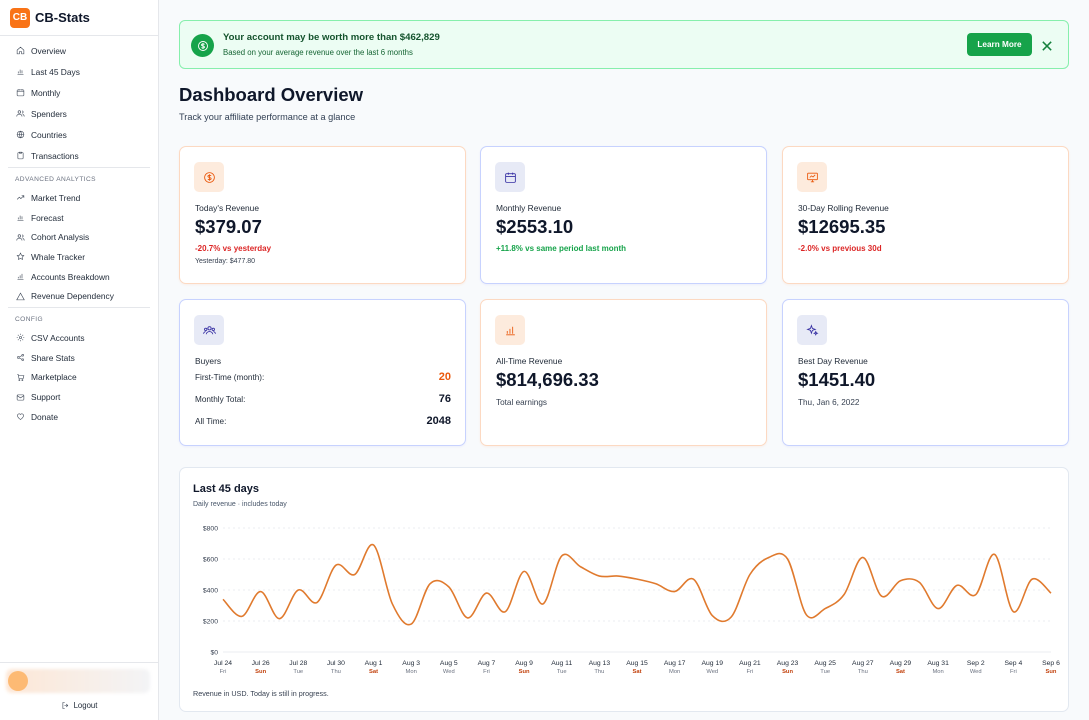 This screenshot has width=1089, height=720. Describe the element at coordinates (18, 681) in the screenshot. I see `avatar` at that location.